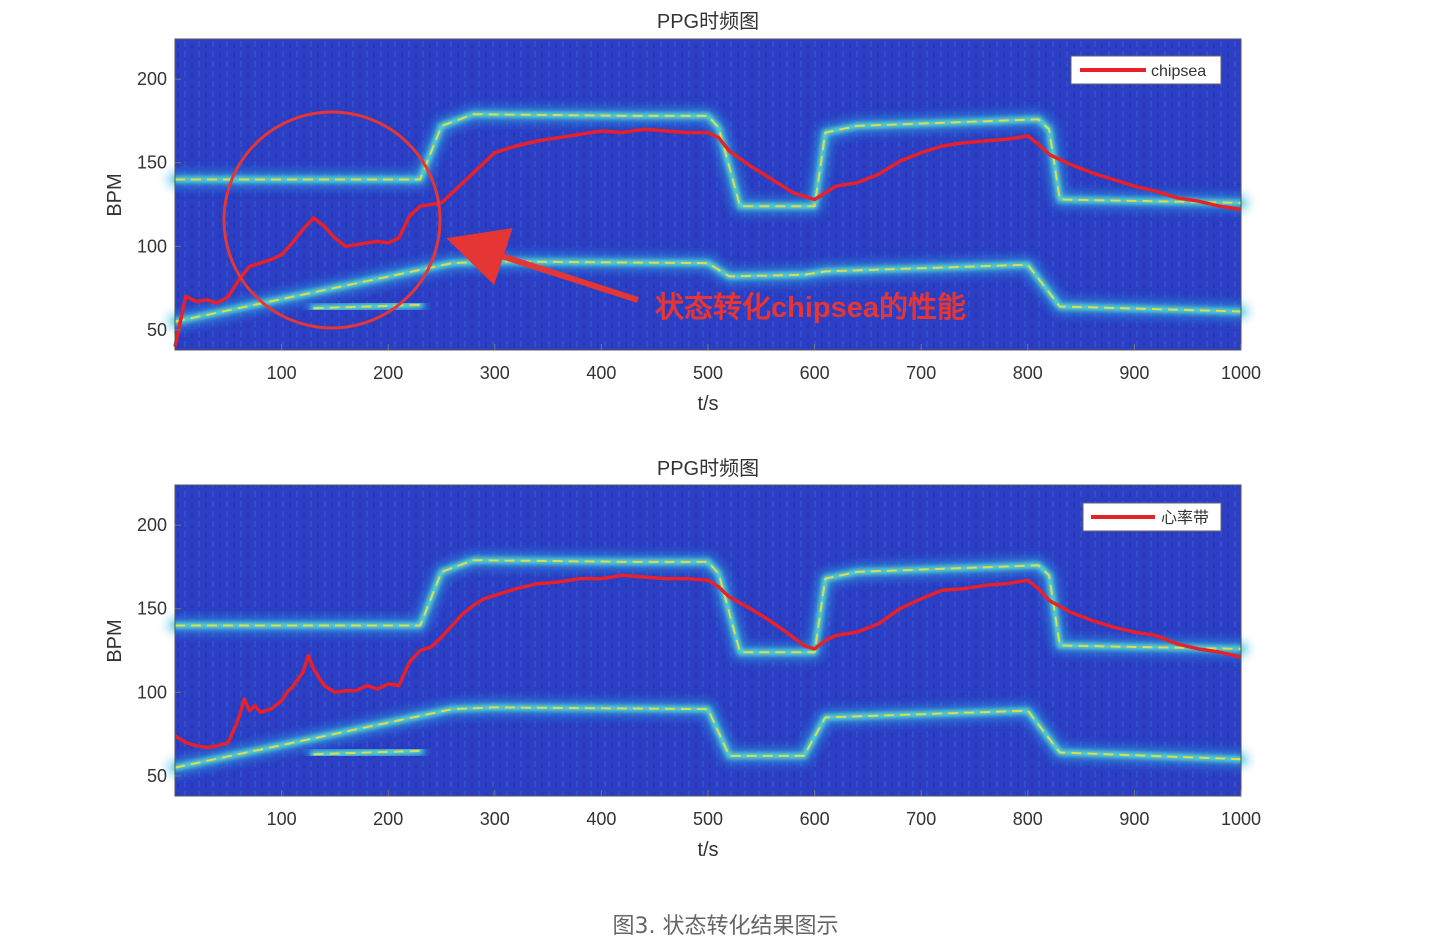 The height and width of the screenshot is (945, 1451). I want to click on hr-line-group, so click(708, 661).